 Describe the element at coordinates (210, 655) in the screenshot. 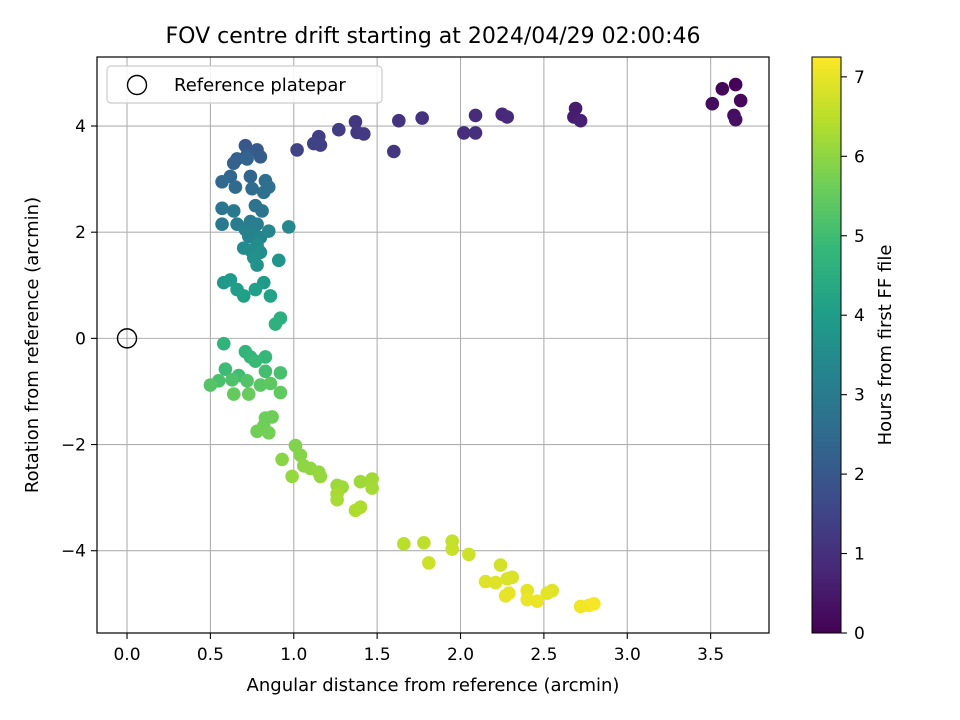

I see `x-tick-label: 0.5` at that location.